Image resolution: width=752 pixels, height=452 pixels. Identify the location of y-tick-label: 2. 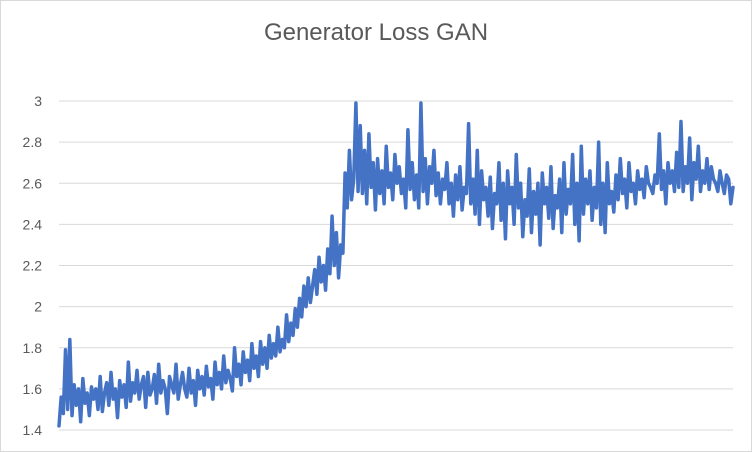
(38, 307).